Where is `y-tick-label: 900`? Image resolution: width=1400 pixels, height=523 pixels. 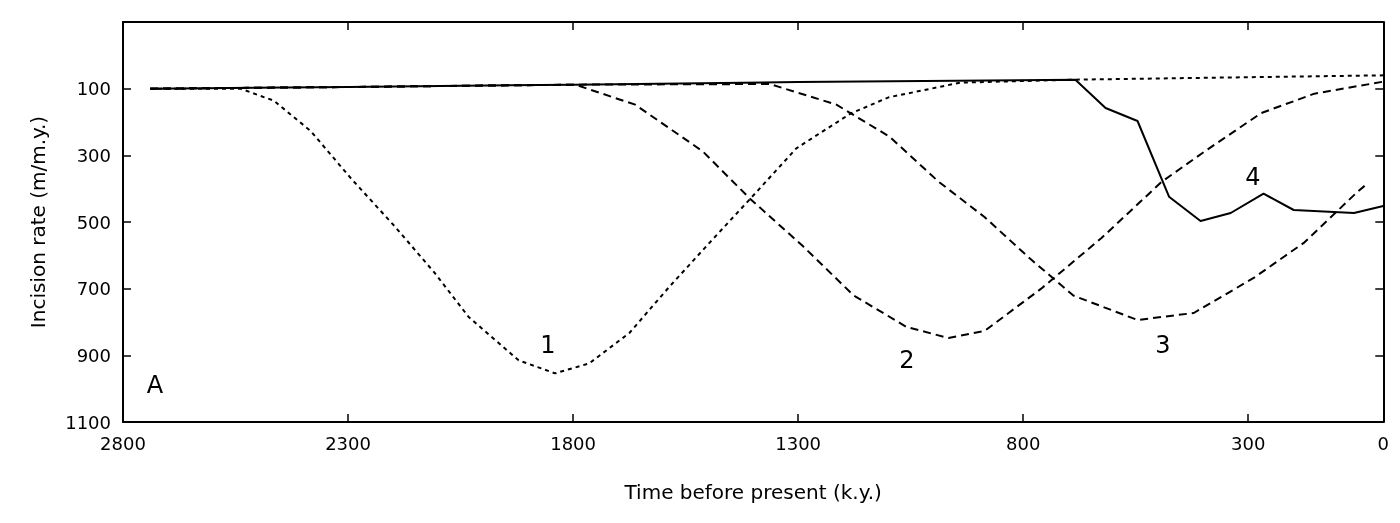
y-tick-label: 900 is located at coordinates (93, 355).